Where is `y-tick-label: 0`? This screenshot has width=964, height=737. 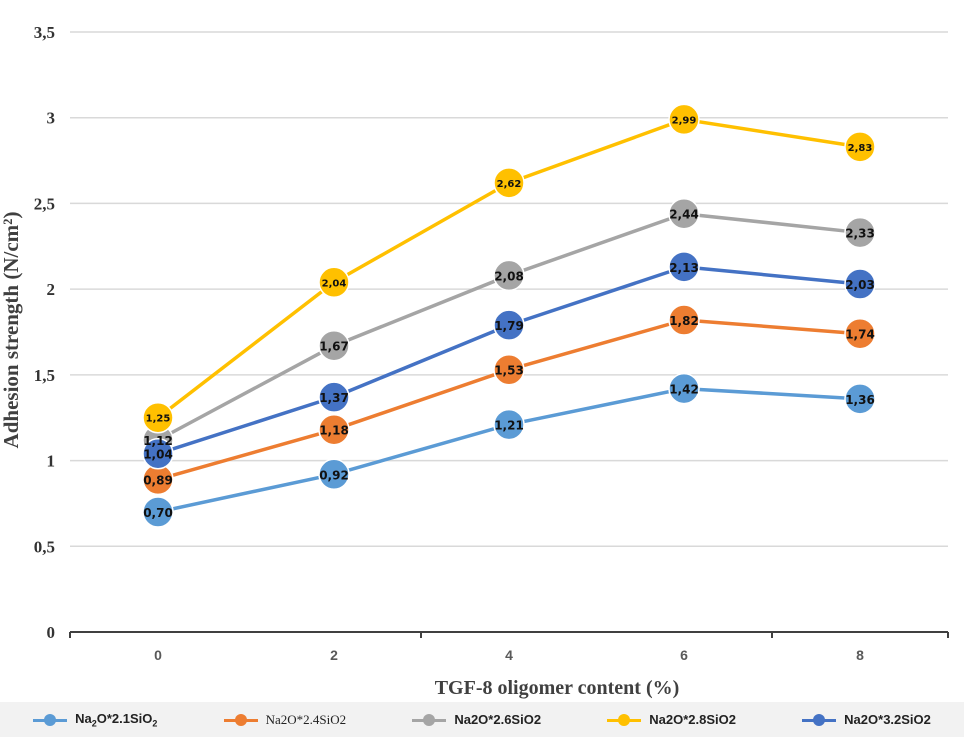 y-tick-label: 0 is located at coordinates (51, 632).